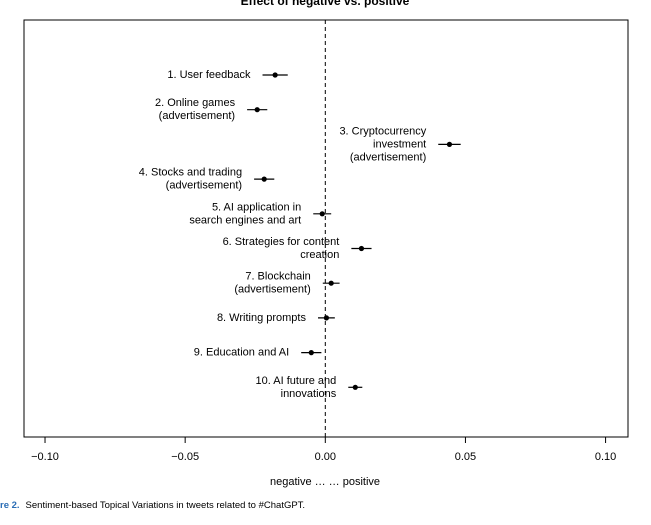  What do you see at coordinates (325, 482) in the screenshot?
I see `x-axis-label: negative … … positive` at bounding box center [325, 482].